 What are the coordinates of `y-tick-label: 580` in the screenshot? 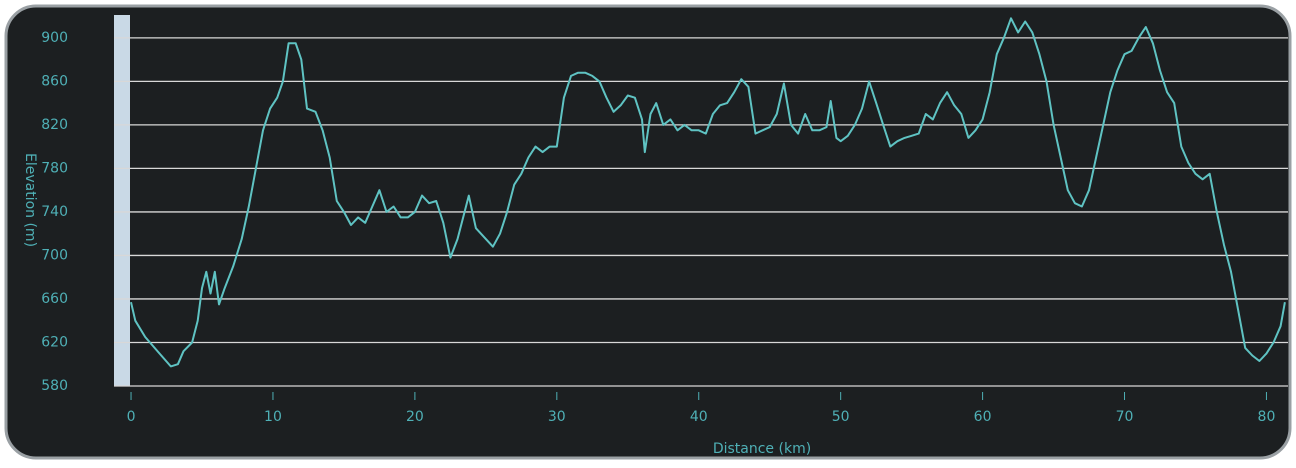 It's located at (54, 386).